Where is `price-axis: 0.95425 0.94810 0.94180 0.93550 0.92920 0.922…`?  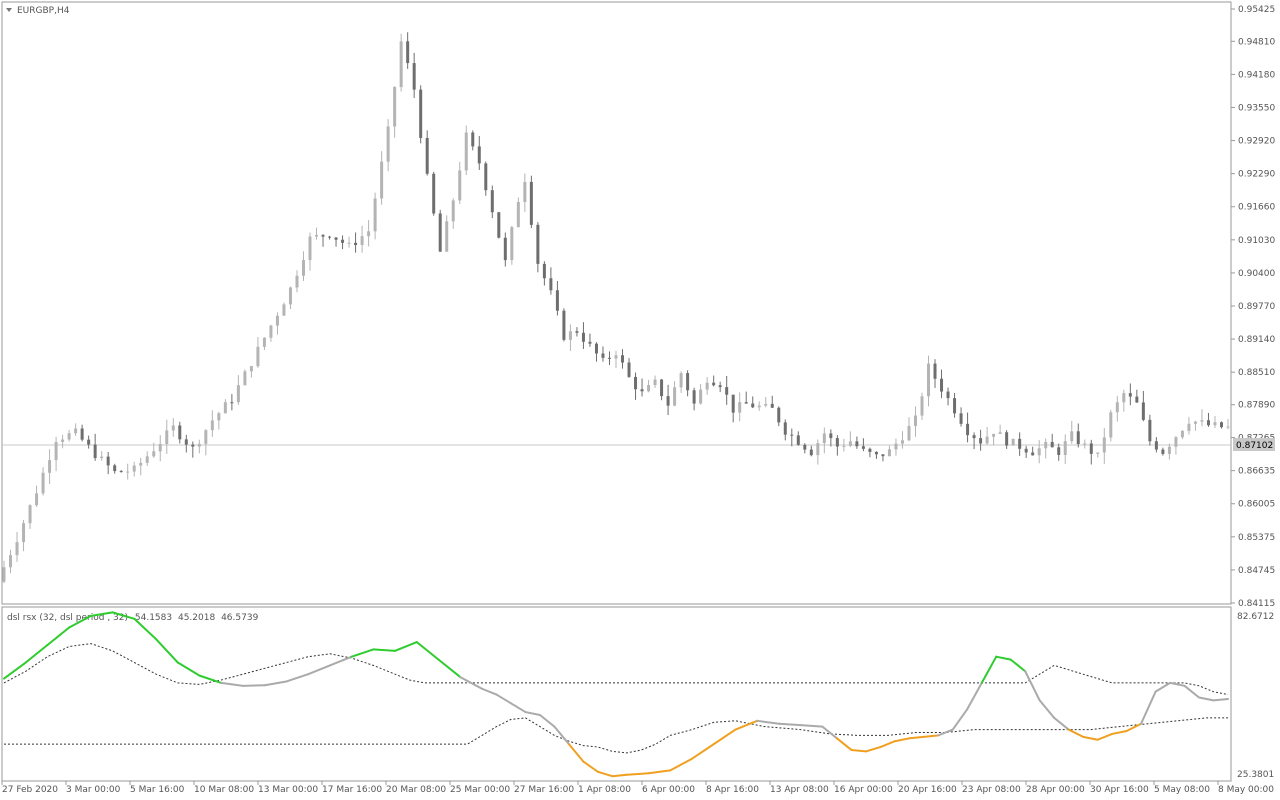
price-axis: 0.95425 0.94810 0.94180 0.93550 0.92920 0.922… is located at coordinates (1253, 307).